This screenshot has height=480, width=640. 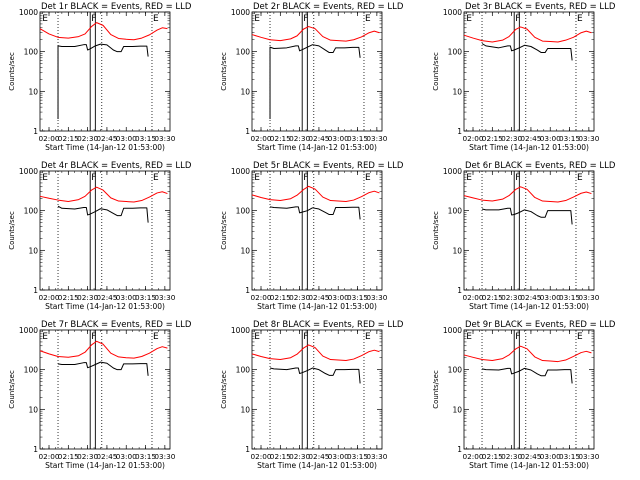 I want to click on panel-title: Det 3r BLACK = Events, RED = LLD, so click(x=540, y=7).